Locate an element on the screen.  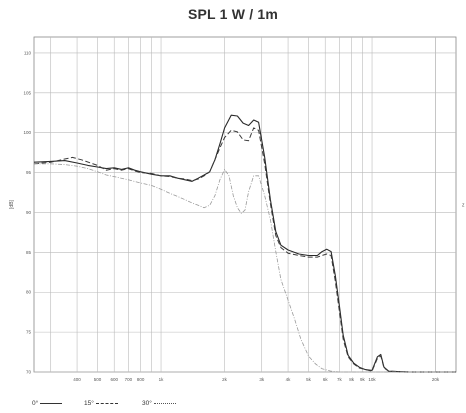
x-tick-label: 1k is located at coordinates (162, 379).